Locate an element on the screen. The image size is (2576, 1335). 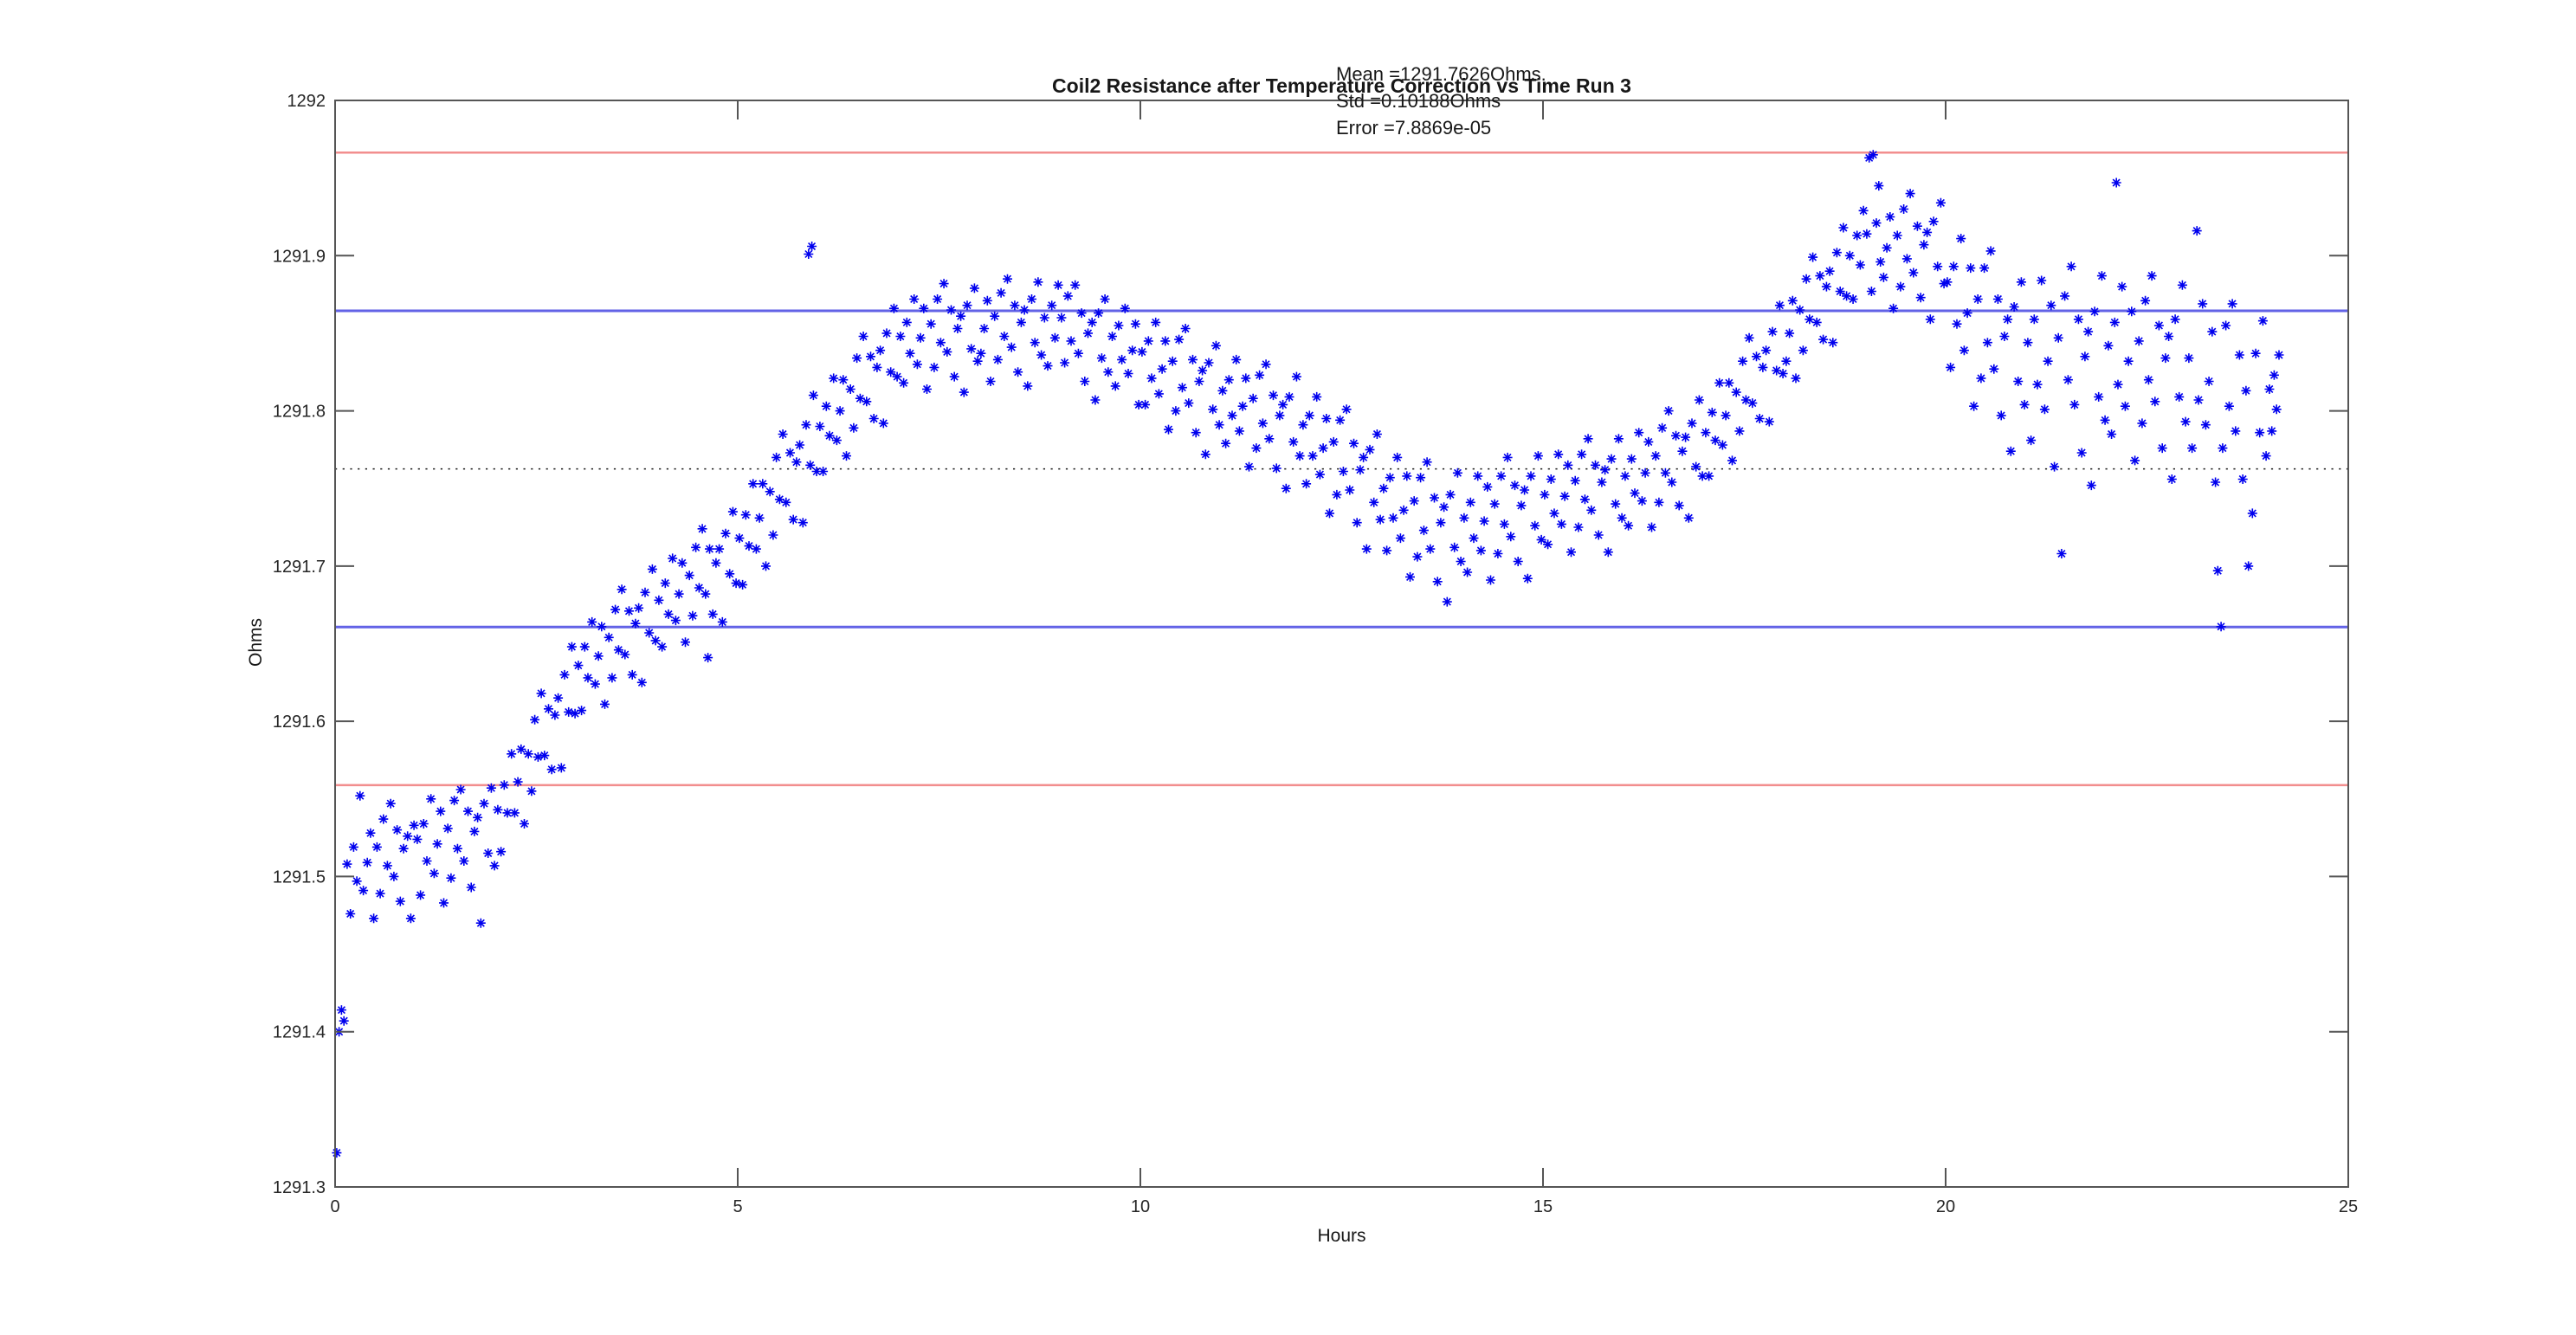
x-axis-label: Hours is located at coordinates (1341, 1236).